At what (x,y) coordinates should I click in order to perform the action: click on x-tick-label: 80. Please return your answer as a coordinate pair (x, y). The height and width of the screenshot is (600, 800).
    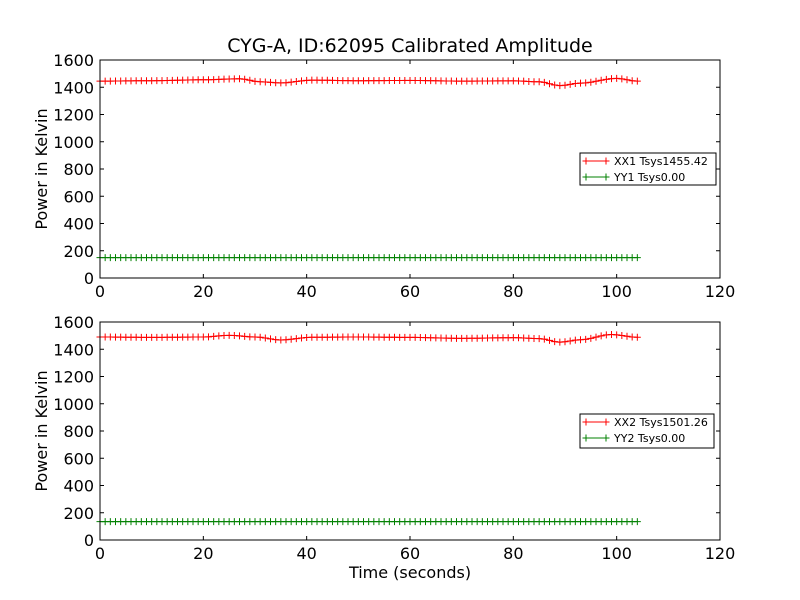
    Looking at the image, I should click on (513, 291).